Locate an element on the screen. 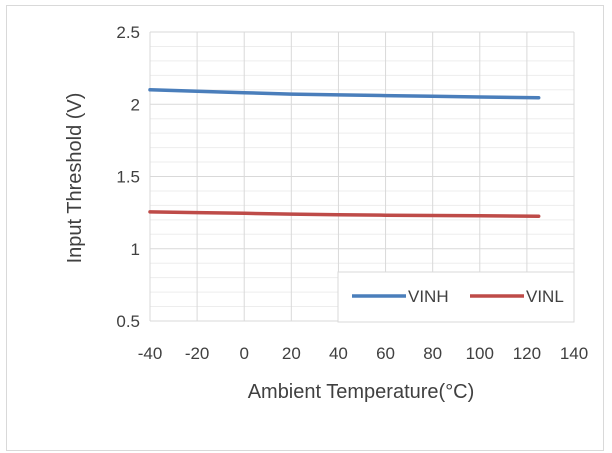 Image resolution: width=612 pixels, height=453 pixels. legend-label-vinl: VINL is located at coordinates (545, 296).